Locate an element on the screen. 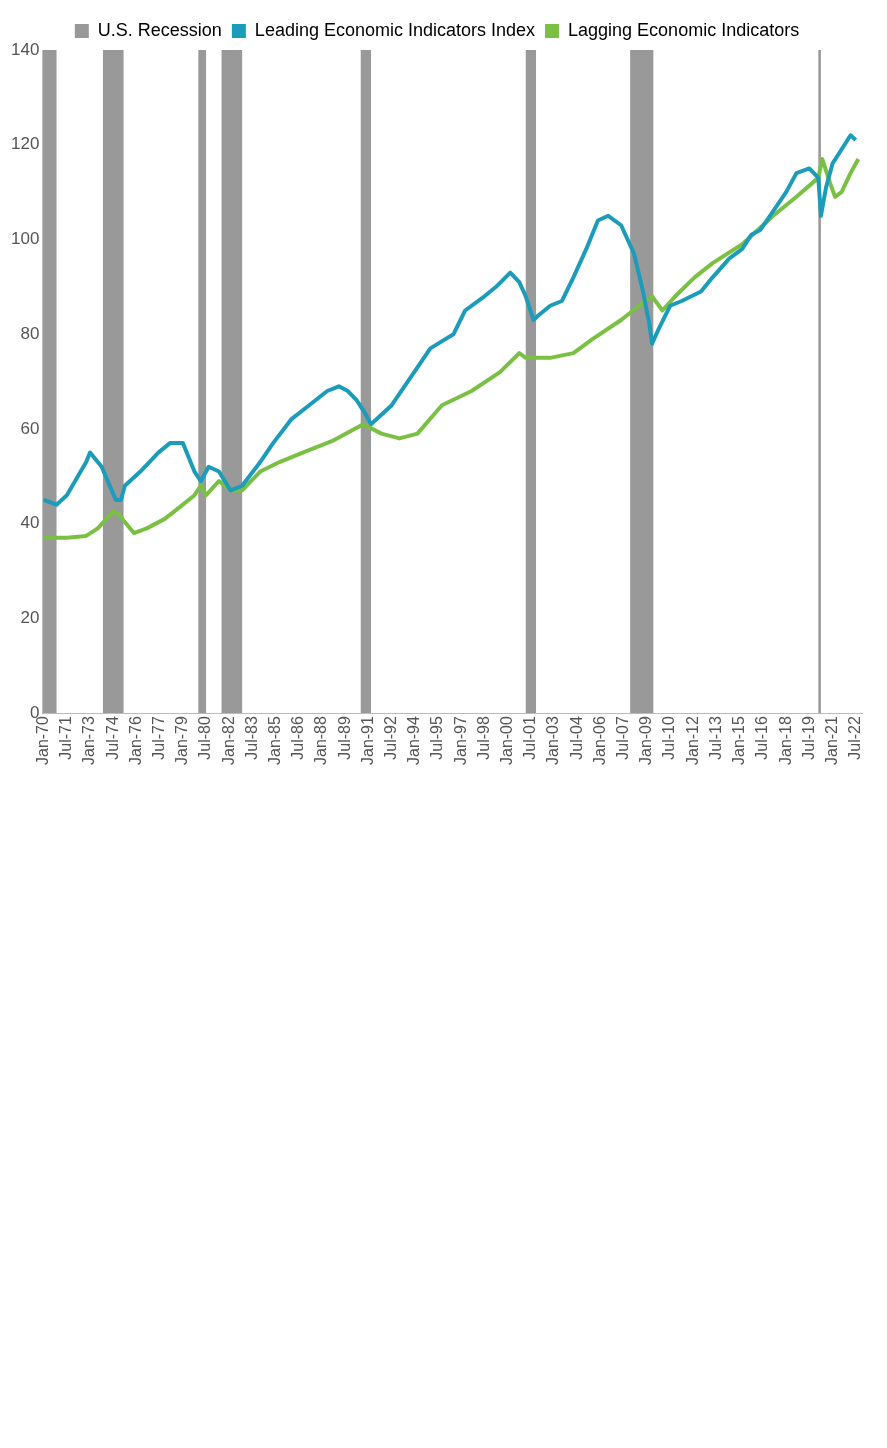  x-tick-label: Jul-98 is located at coordinates (483, 737).